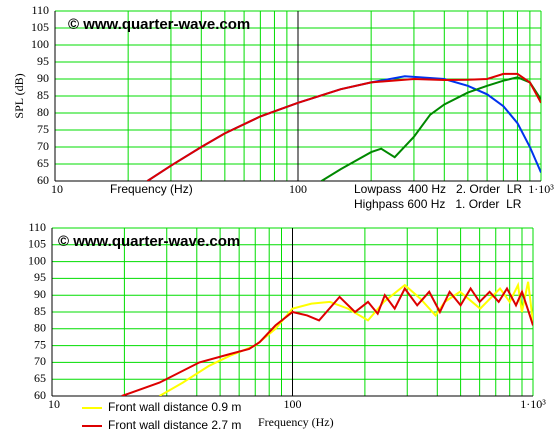 The width and height of the screenshot is (560, 440). I want to click on legend-label: Front wall distance 0.9 m, so click(174, 407).